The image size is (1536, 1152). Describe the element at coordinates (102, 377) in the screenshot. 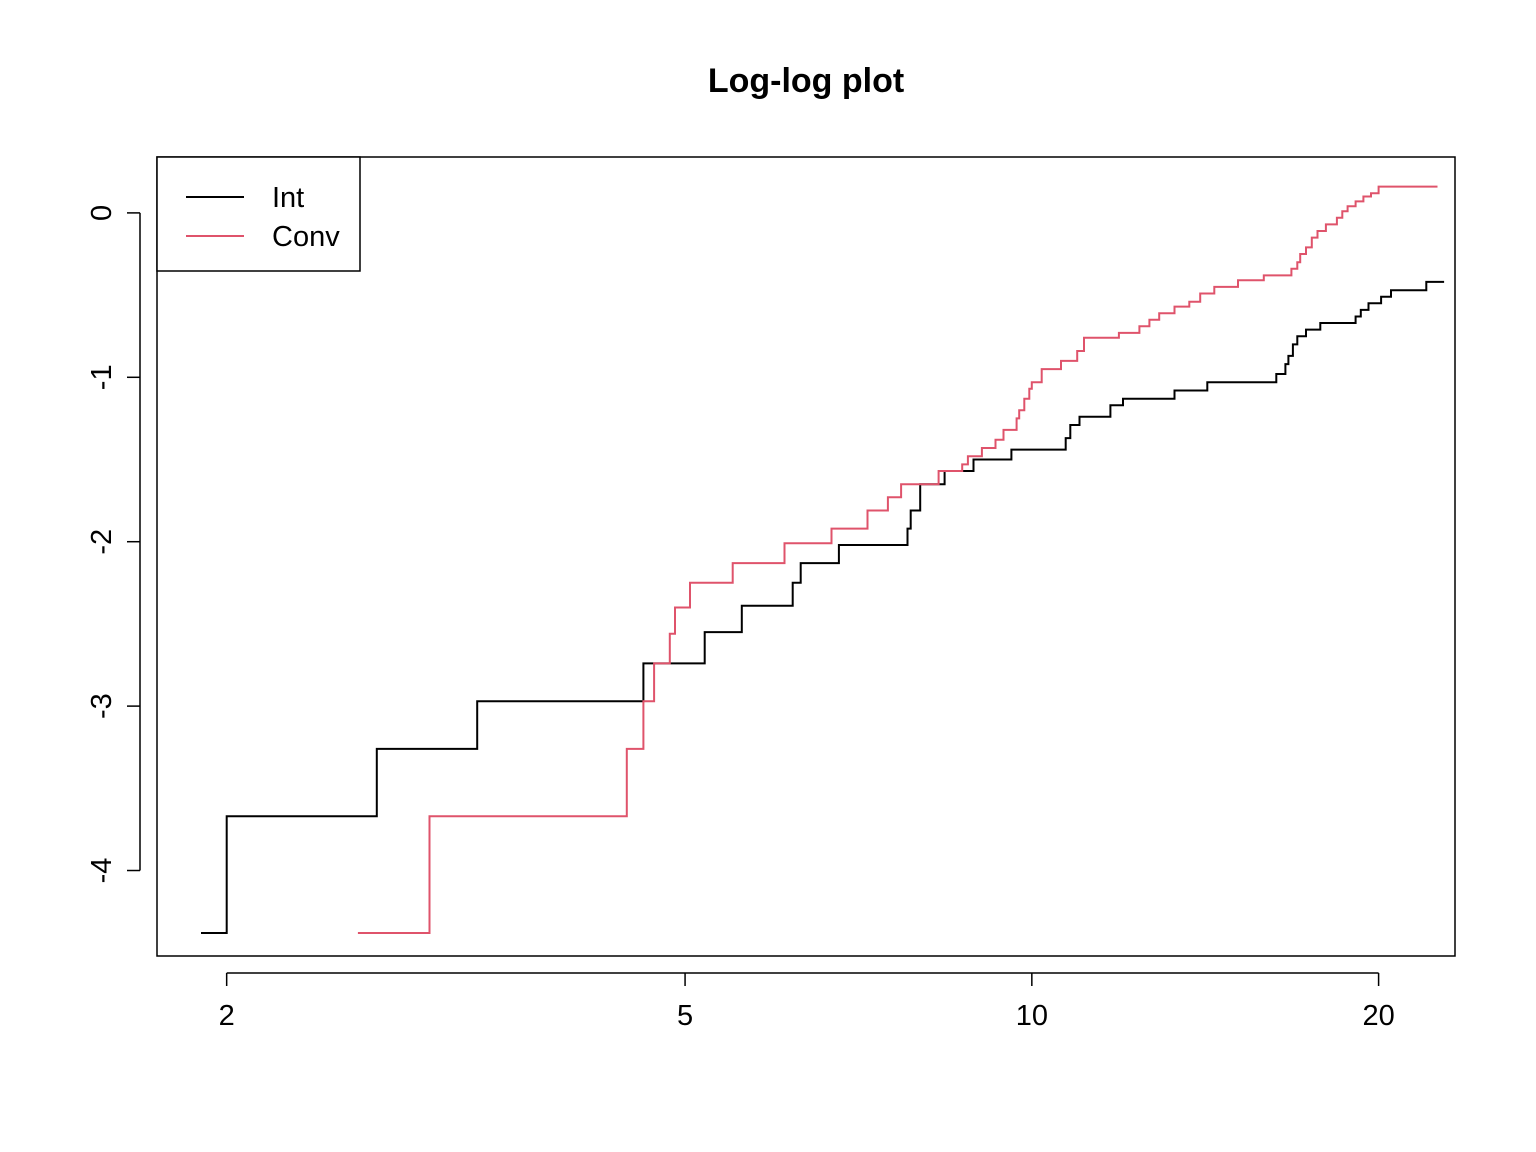

I see `y-tick-label--1: -1` at that location.